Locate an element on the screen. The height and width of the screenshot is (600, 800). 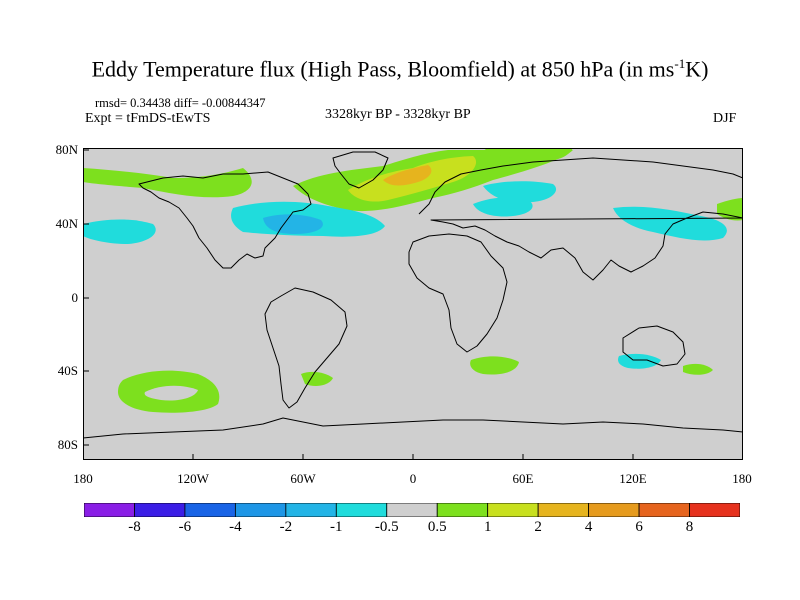
lat-label-40n: 40N is located at coordinates (66, 223).